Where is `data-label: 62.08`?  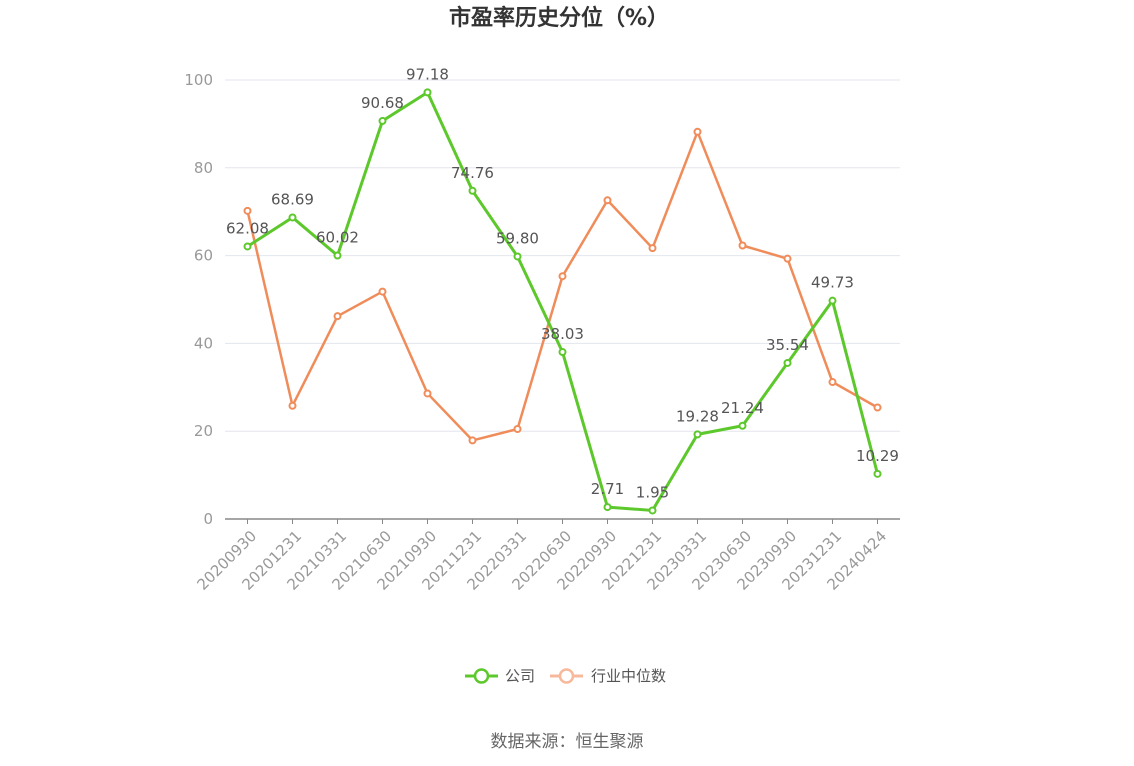 data-label: 62.08 is located at coordinates (247, 228).